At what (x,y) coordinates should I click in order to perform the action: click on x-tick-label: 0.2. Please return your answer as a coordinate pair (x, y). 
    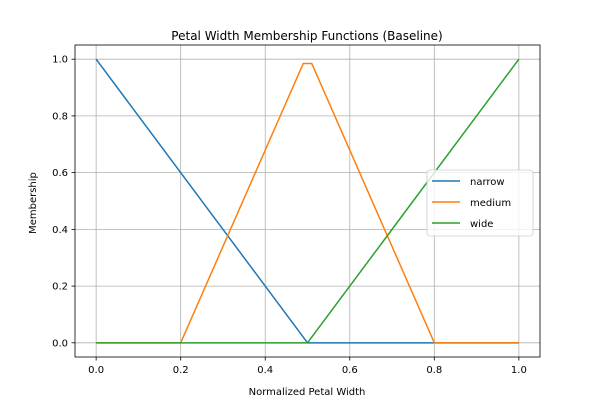
    Looking at the image, I should click on (181, 370).